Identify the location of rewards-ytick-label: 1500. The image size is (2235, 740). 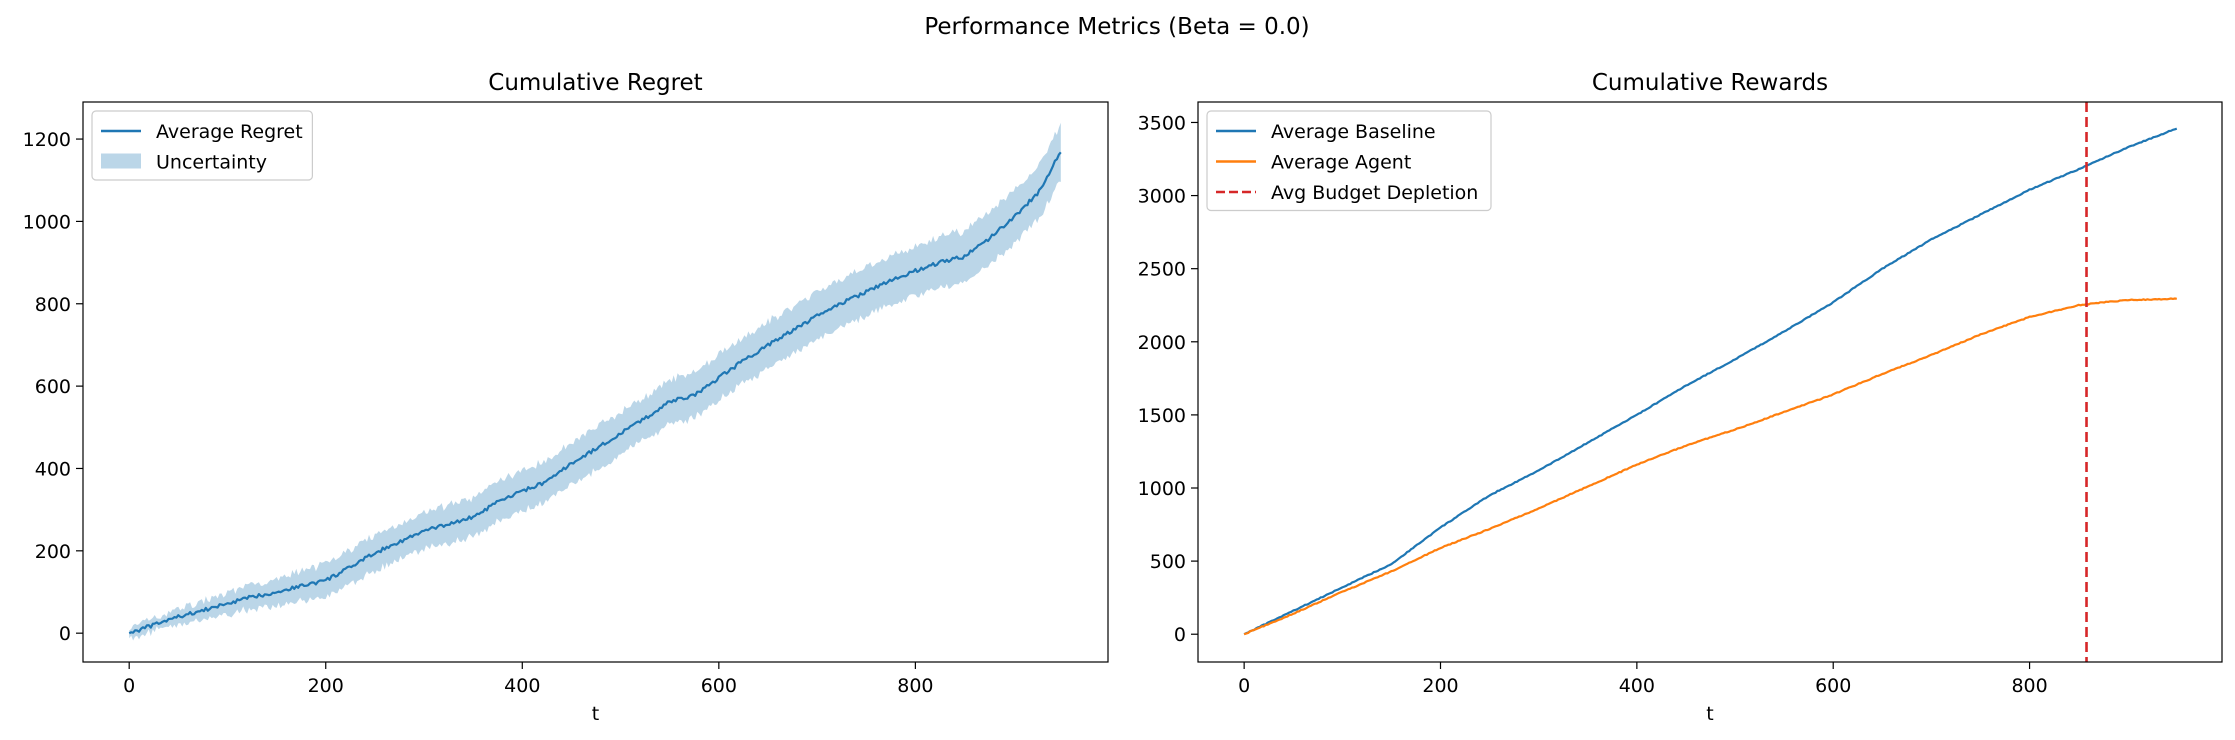
(1162, 416).